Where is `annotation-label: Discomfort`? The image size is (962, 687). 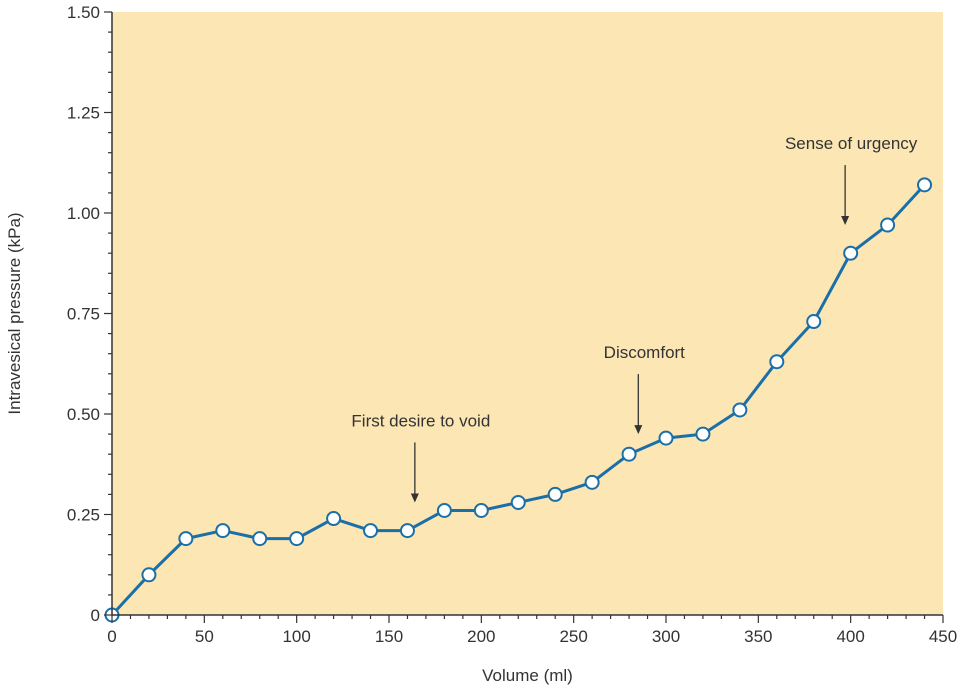
annotation-label: Discomfort is located at coordinates (645, 352).